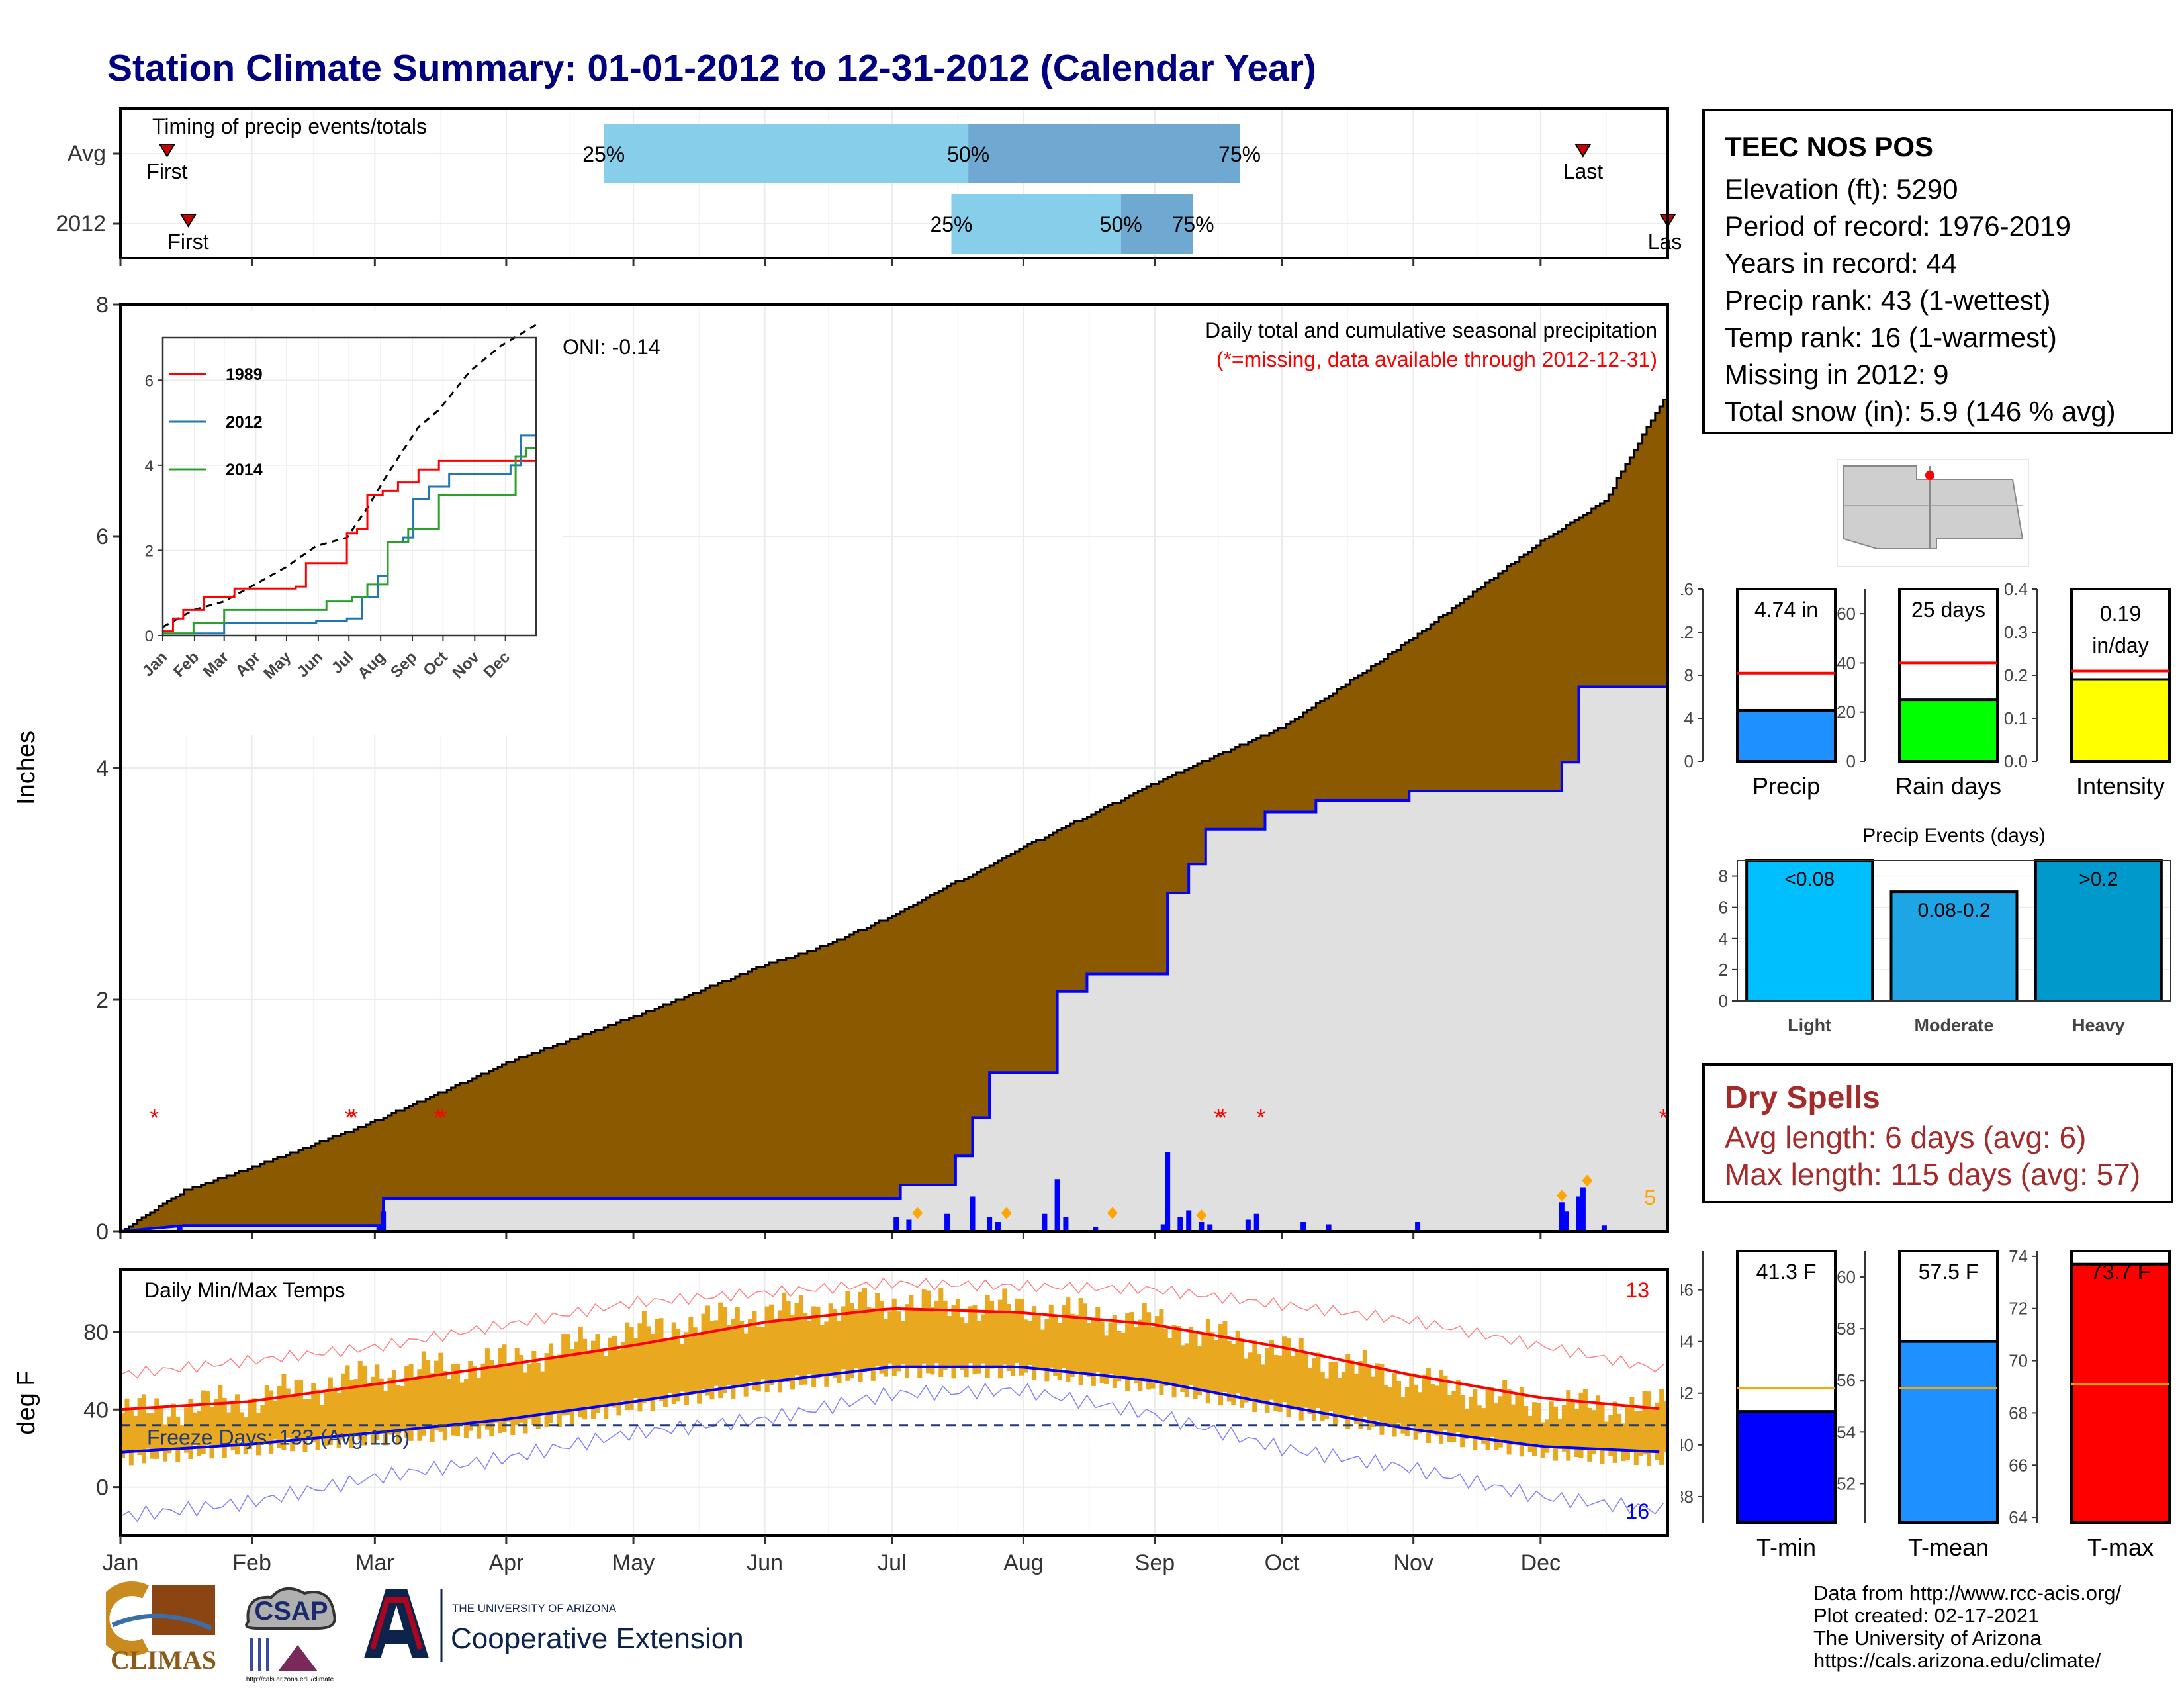 The width and height of the screenshot is (2184, 1688). I want to click on inset-y-tick-label: 6, so click(149, 381).